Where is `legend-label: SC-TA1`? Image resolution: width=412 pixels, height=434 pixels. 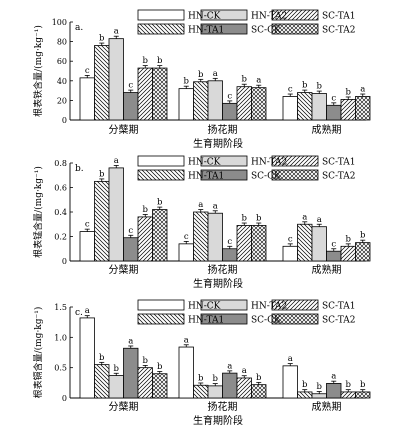 legend-label: SC-TA1 is located at coordinates (339, 163).